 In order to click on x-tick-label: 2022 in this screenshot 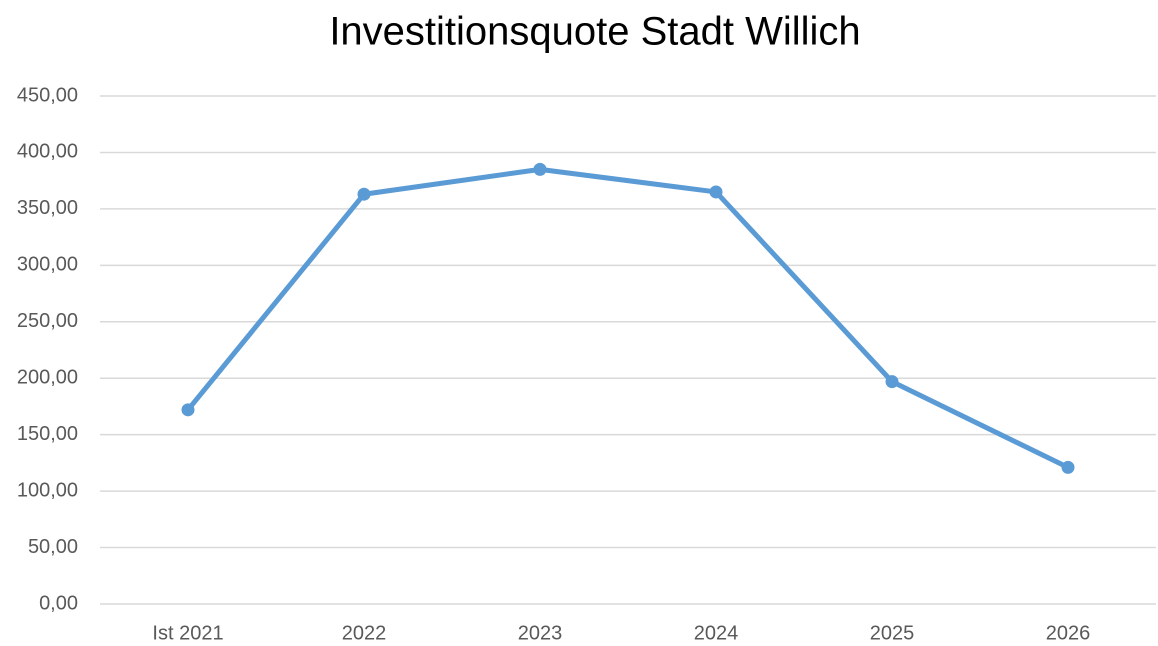, I will do `click(364, 633)`.